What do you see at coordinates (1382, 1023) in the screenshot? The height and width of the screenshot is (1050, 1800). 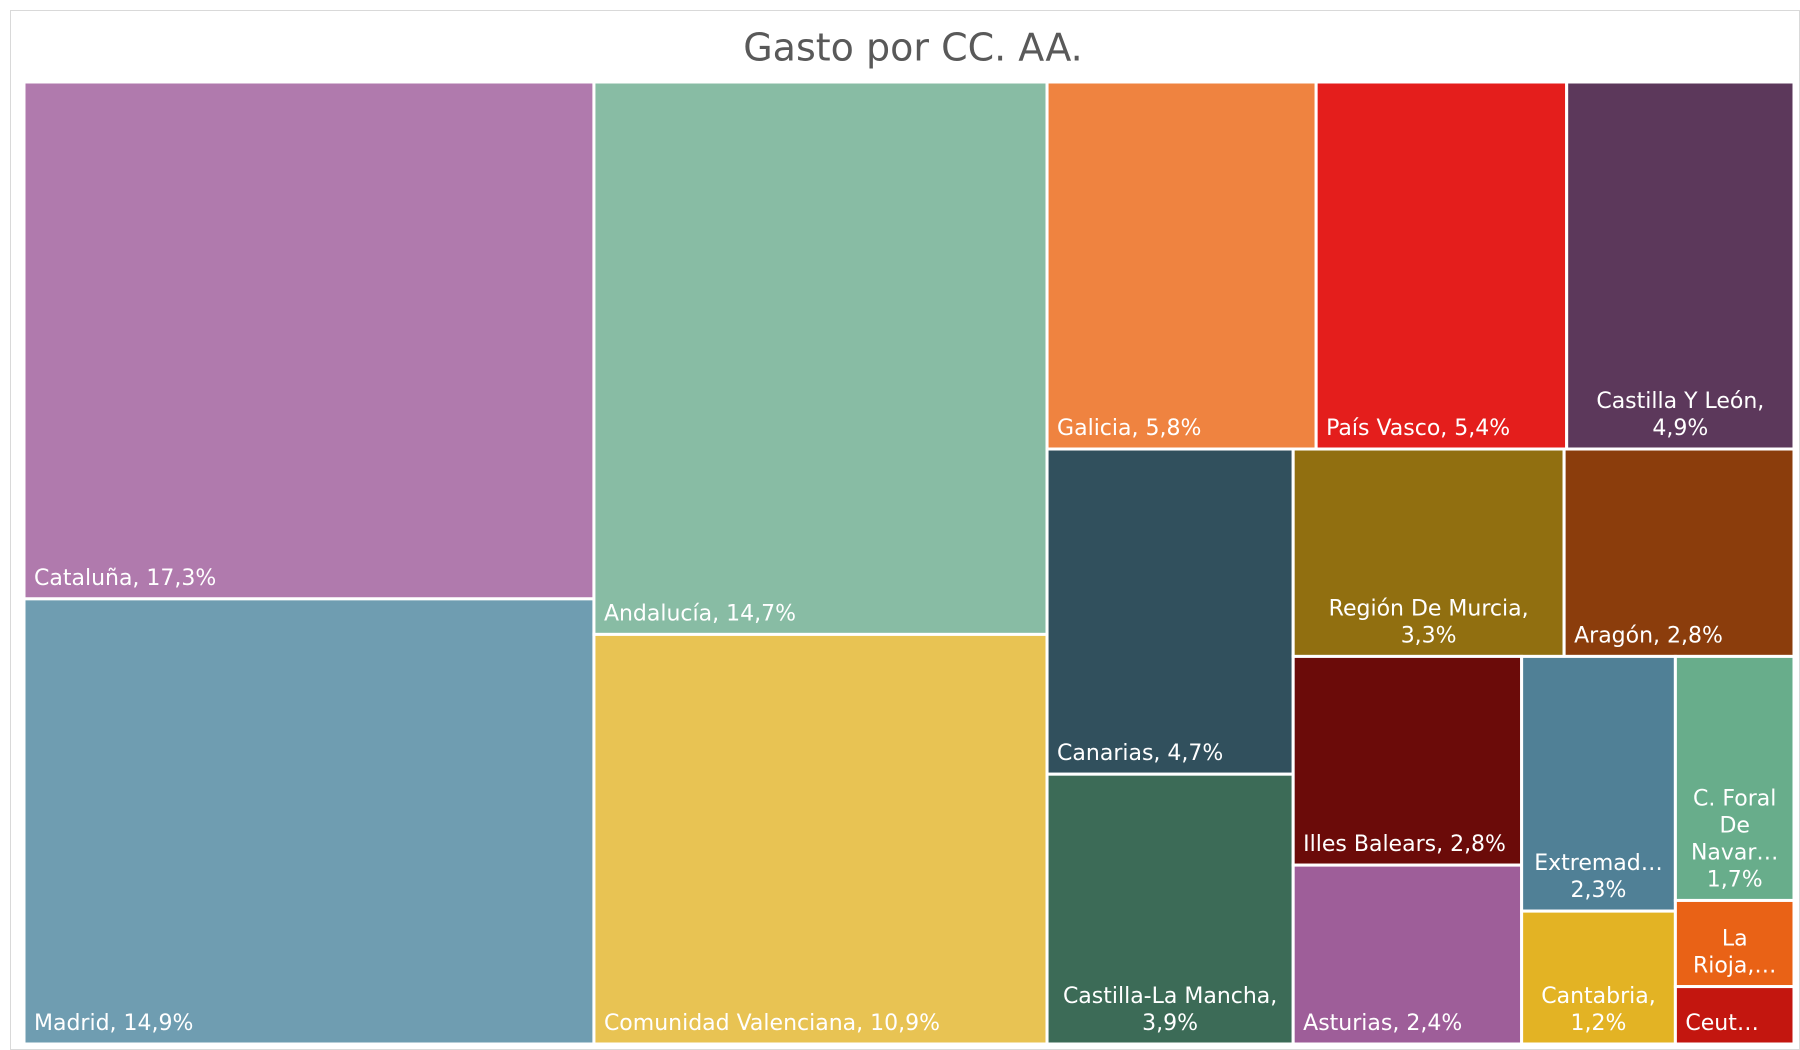 I see `data-label: Asturias, 2,4%` at bounding box center [1382, 1023].